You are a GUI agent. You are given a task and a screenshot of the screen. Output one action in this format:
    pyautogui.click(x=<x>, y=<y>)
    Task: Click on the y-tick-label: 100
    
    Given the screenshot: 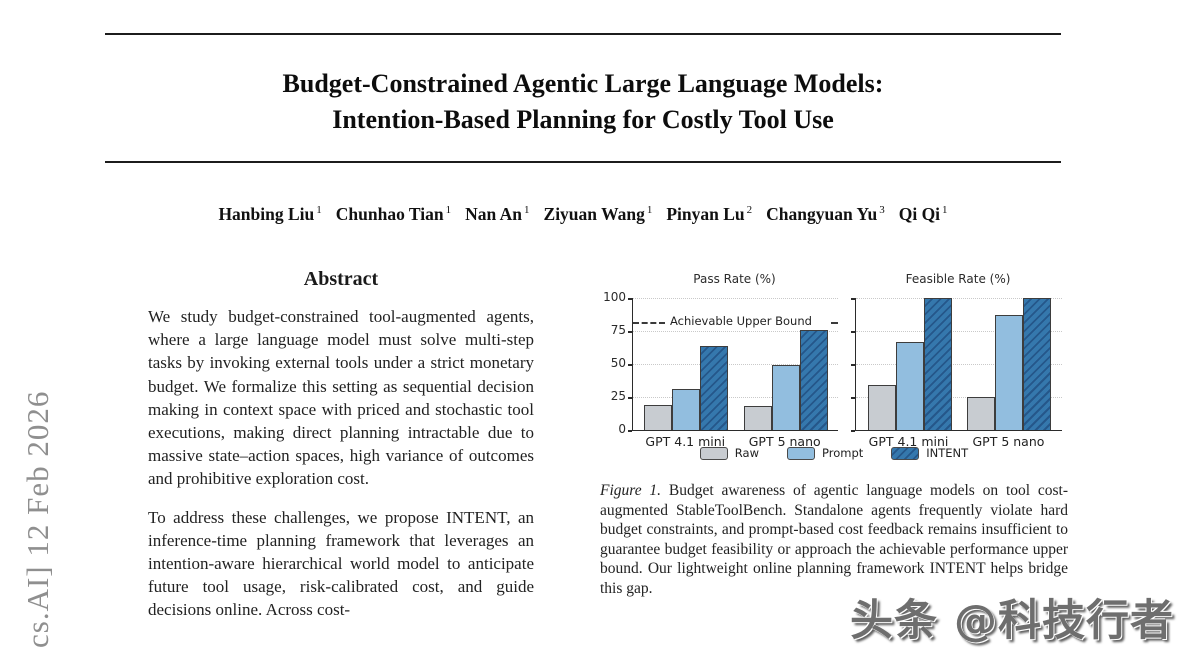 What is the action you would take?
    pyautogui.click(x=614, y=297)
    